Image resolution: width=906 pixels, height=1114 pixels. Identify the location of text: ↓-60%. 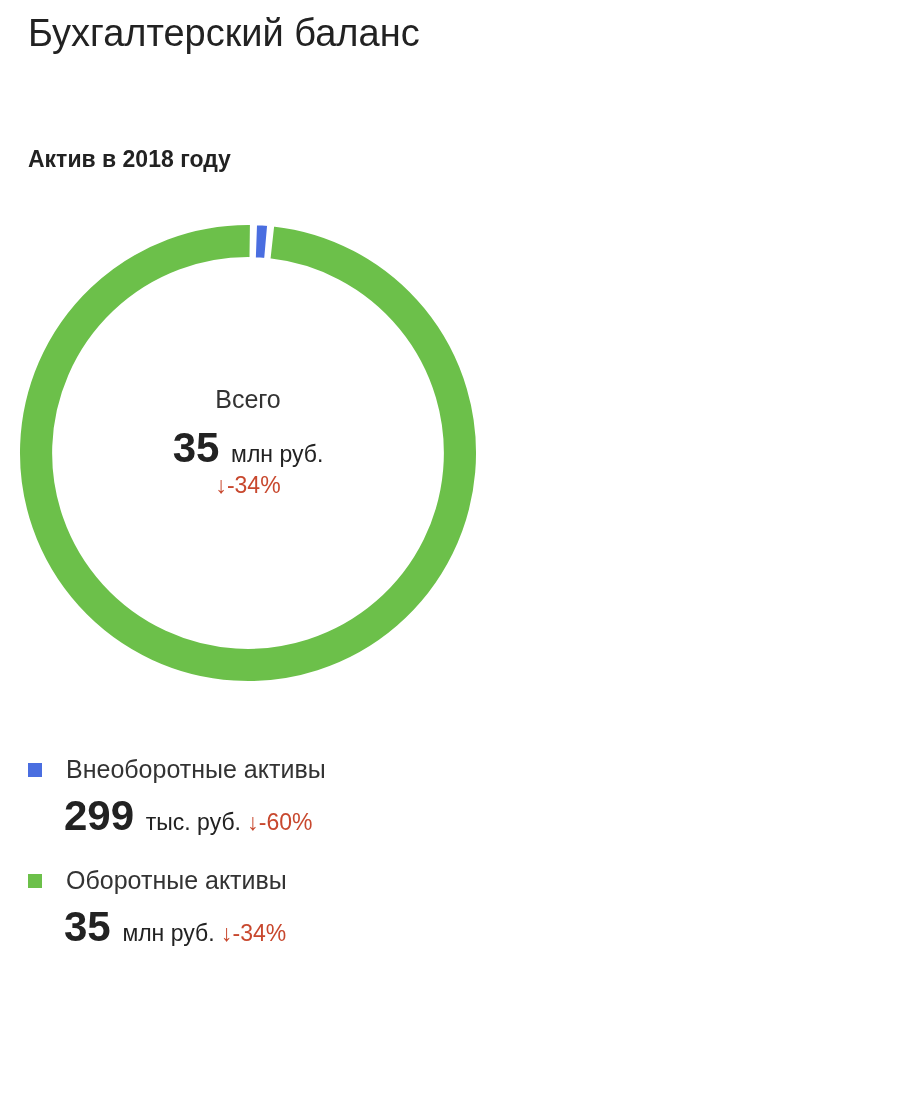
(280, 822).